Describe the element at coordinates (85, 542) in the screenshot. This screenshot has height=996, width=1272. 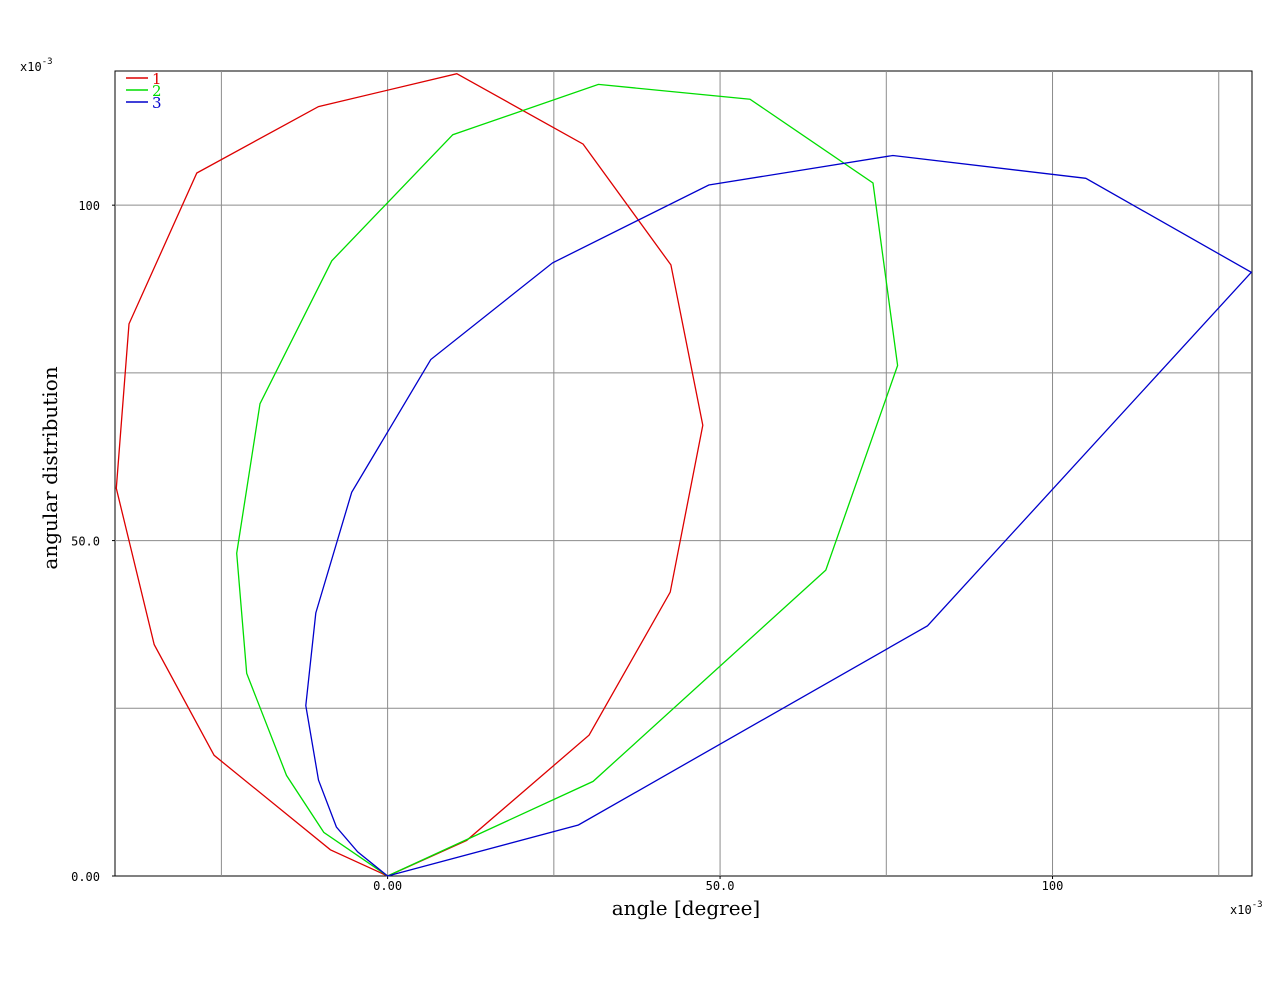
I see `y-tick-label: 50.0` at that location.